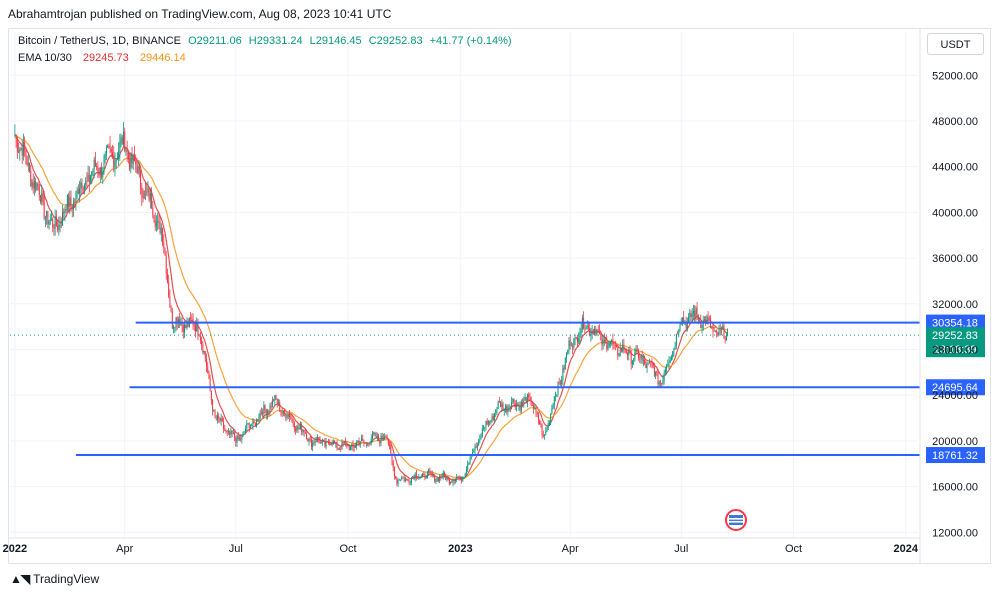 The width and height of the screenshot is (999, 597). I want to click on footer-brand: ▲◥ TradingView, so click(54, 579).